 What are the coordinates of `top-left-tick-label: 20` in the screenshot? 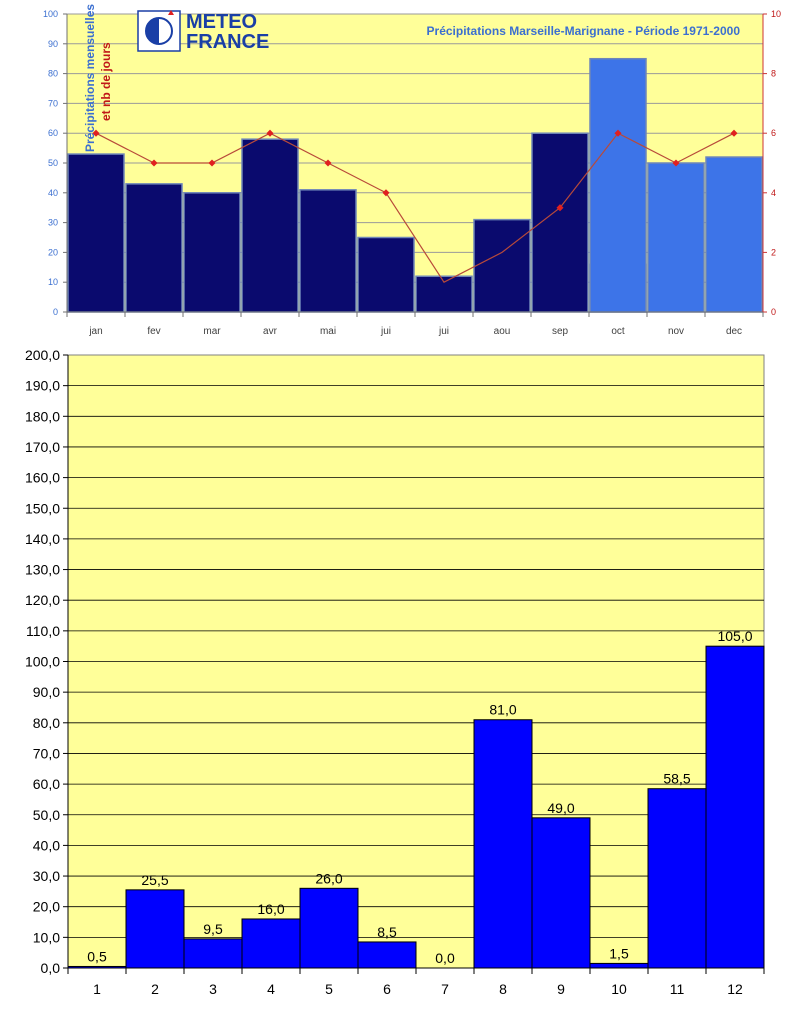 It's located at (53, 252).